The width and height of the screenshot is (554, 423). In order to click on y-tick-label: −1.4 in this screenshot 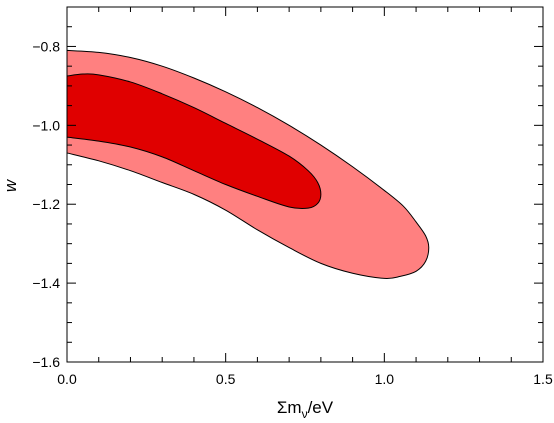, I will do `click(46, 283)`.